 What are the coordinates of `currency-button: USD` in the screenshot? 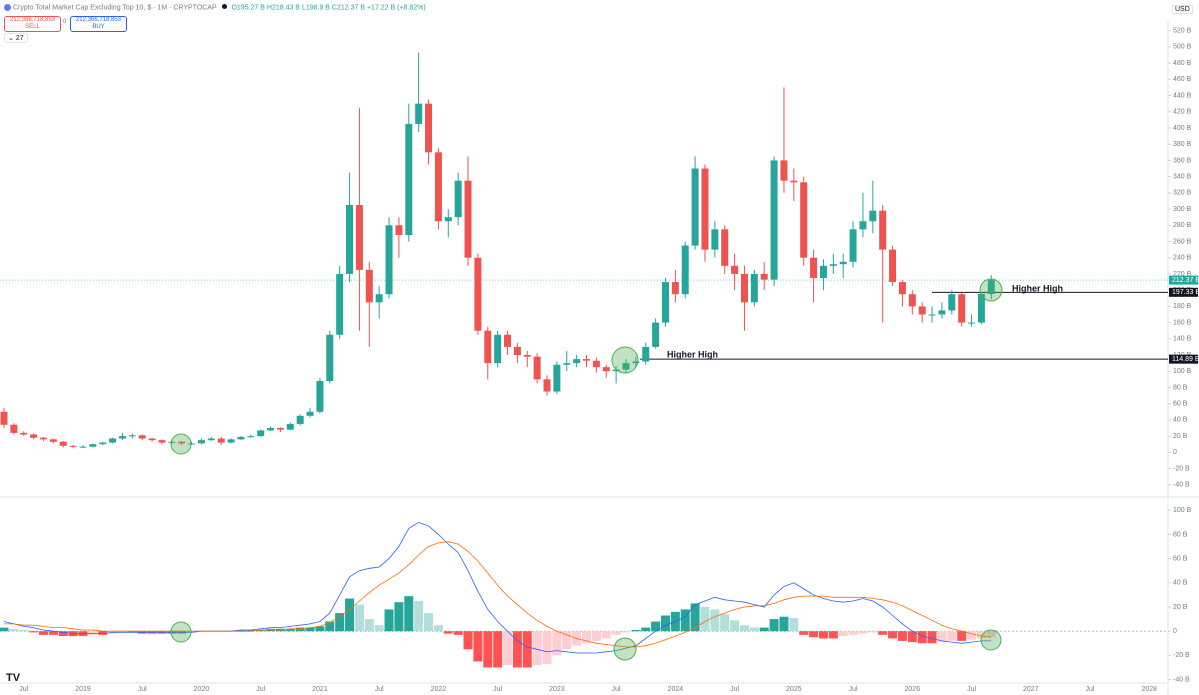 It's located at (1182, 9).